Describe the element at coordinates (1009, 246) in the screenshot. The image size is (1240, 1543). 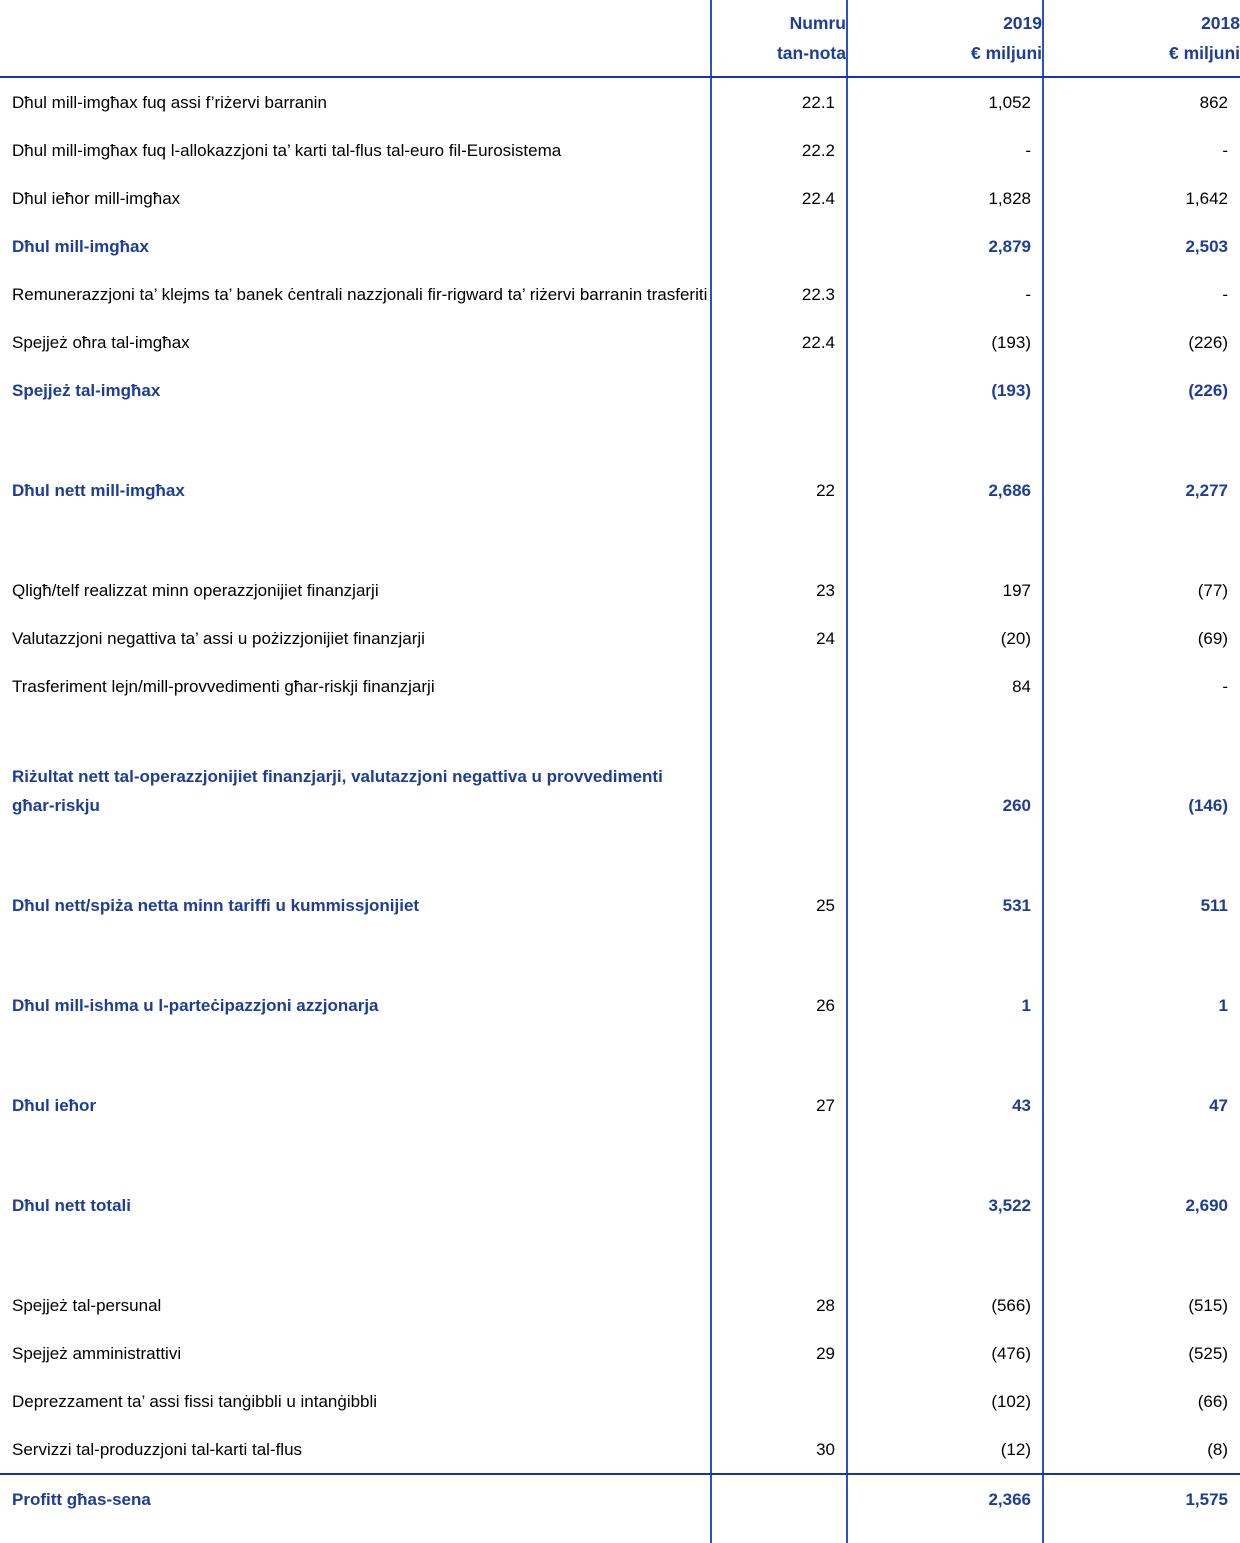
I see `row-value-2019: 2,879` at that location.